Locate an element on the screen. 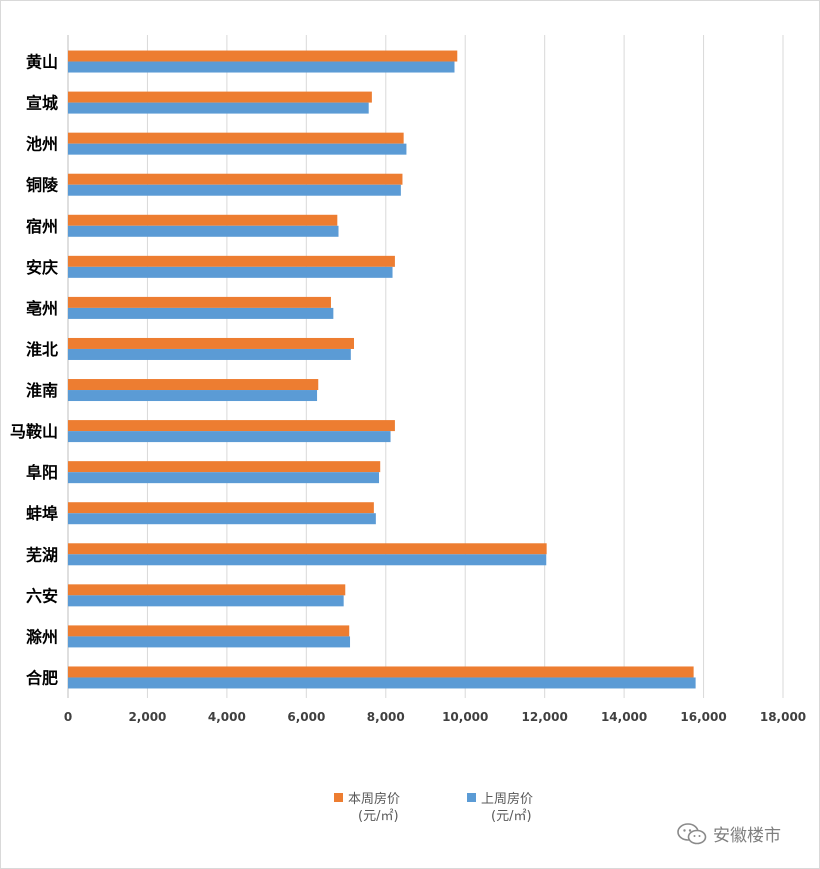  x-tick-label: 18,000 is located at coordinates (783, 717).